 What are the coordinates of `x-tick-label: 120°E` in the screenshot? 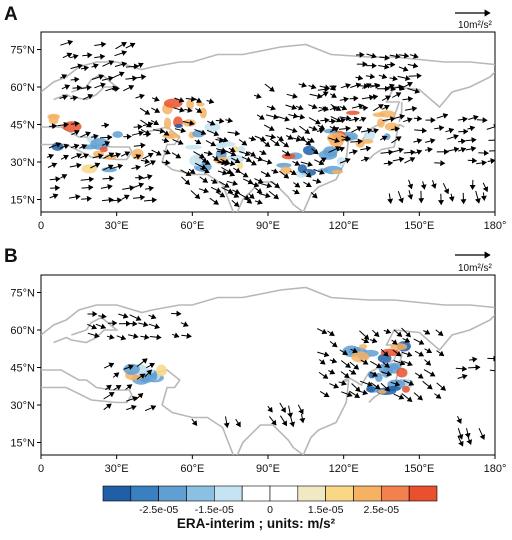 It's located at (344, 226).